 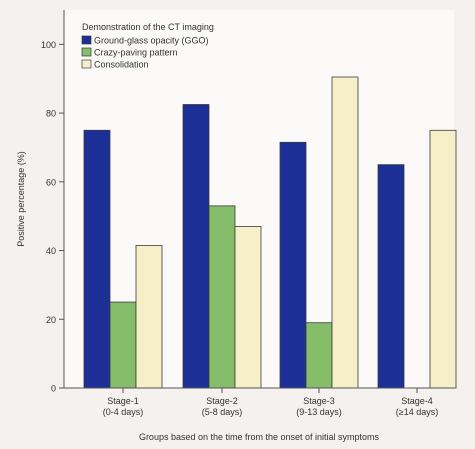 I want to click on x-tick-label: (5-8 days), so click(x=222, y=412).